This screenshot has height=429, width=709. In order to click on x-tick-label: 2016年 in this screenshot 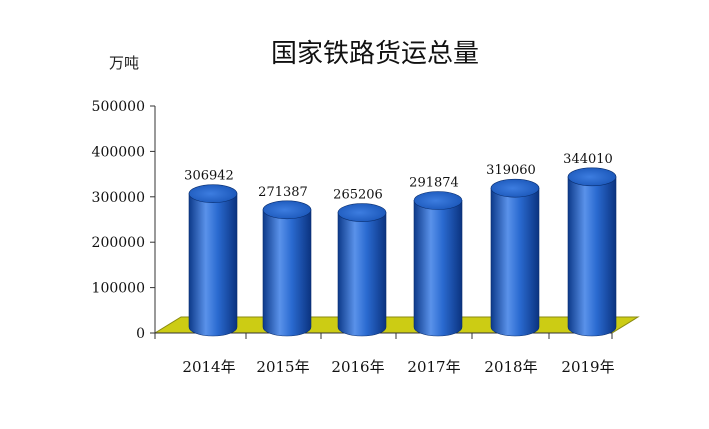, I will do `click(357, 367)`.